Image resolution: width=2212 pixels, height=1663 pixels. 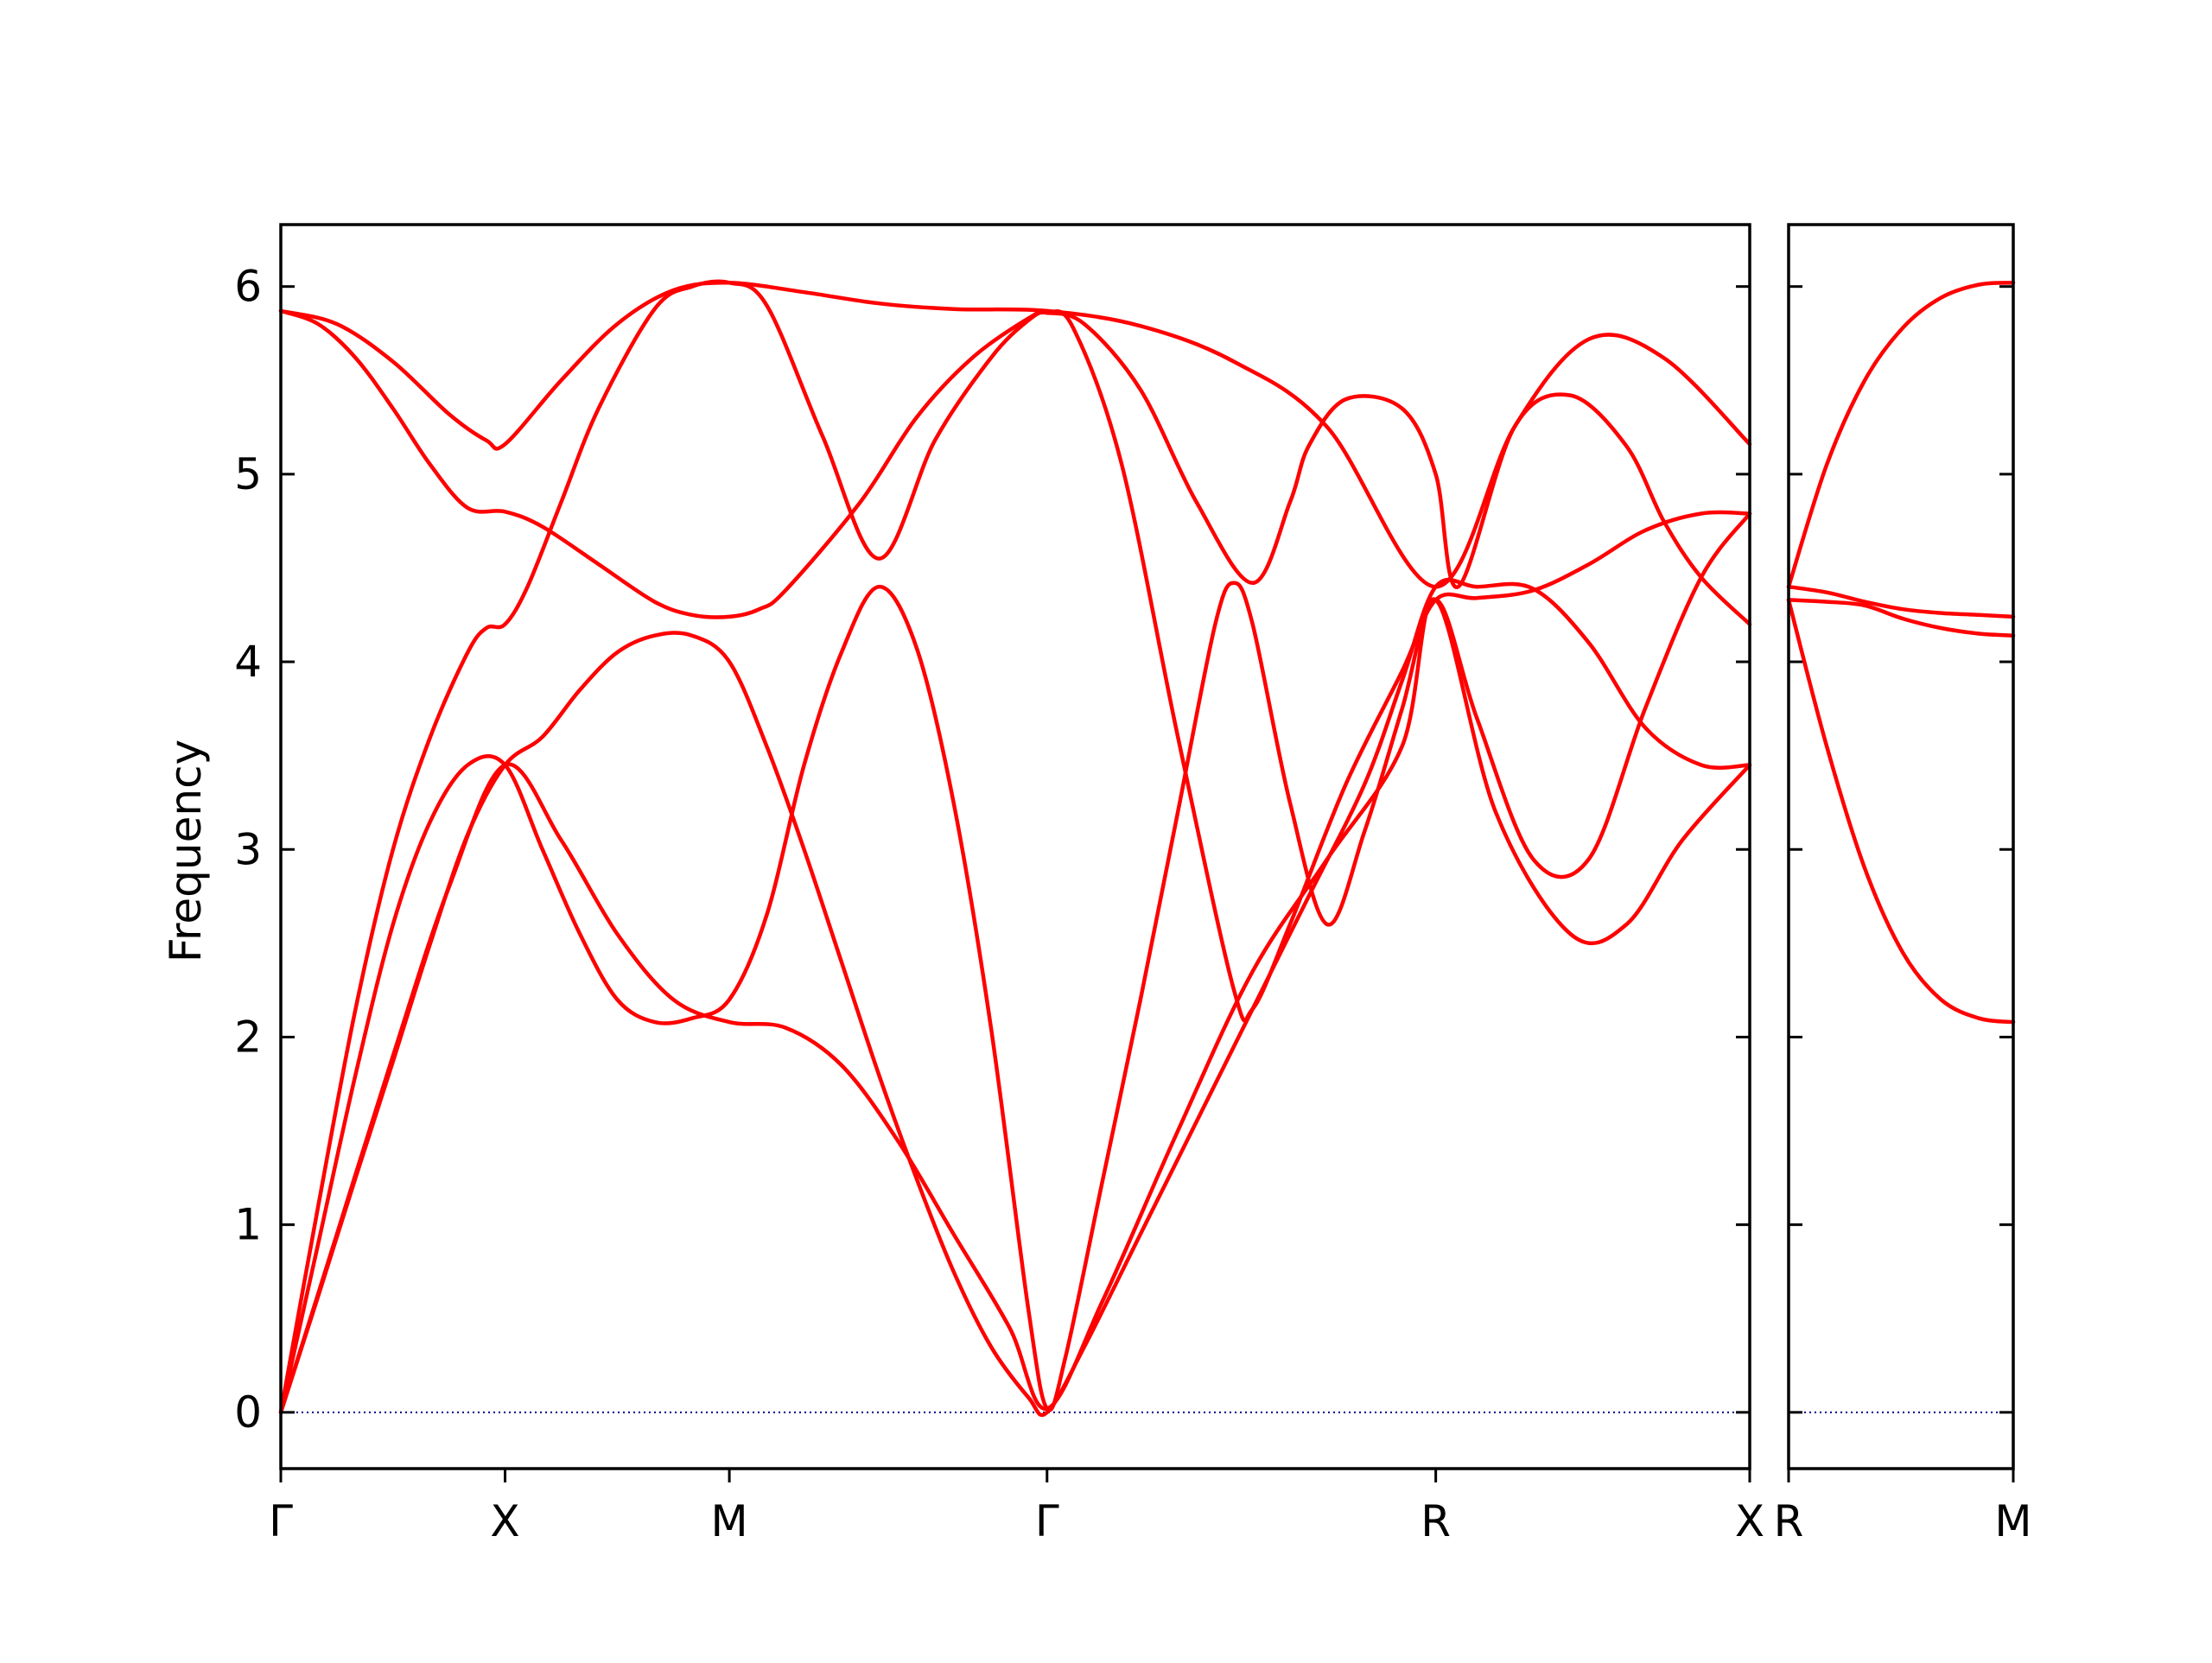 I want to click on x-tick-label-main-2: M, so click(x=729, y=1521).